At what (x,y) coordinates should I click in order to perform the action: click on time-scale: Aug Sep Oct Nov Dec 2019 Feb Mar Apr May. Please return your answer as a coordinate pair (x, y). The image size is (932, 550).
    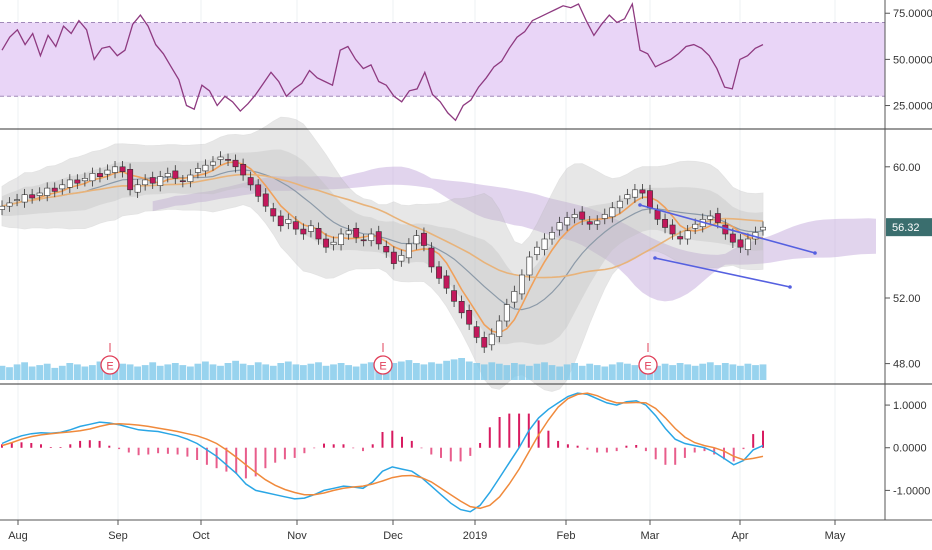
    Looking at the image, I should click on (427, 531).